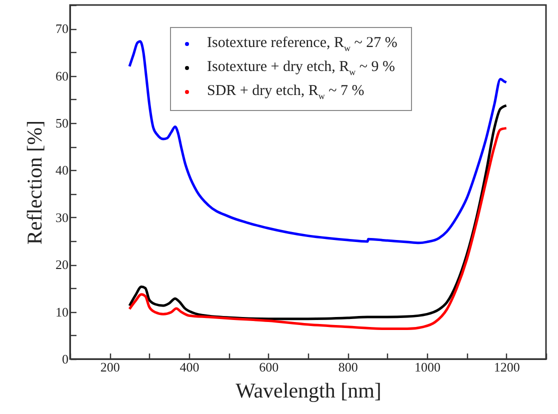 Image resolution: width=558 pixels, height=414 pixels. What do you see at coordinates (34, 182) in the screenshot?
I see `y-axis-title: Reflection [%]` at bounding box center [34, 182].